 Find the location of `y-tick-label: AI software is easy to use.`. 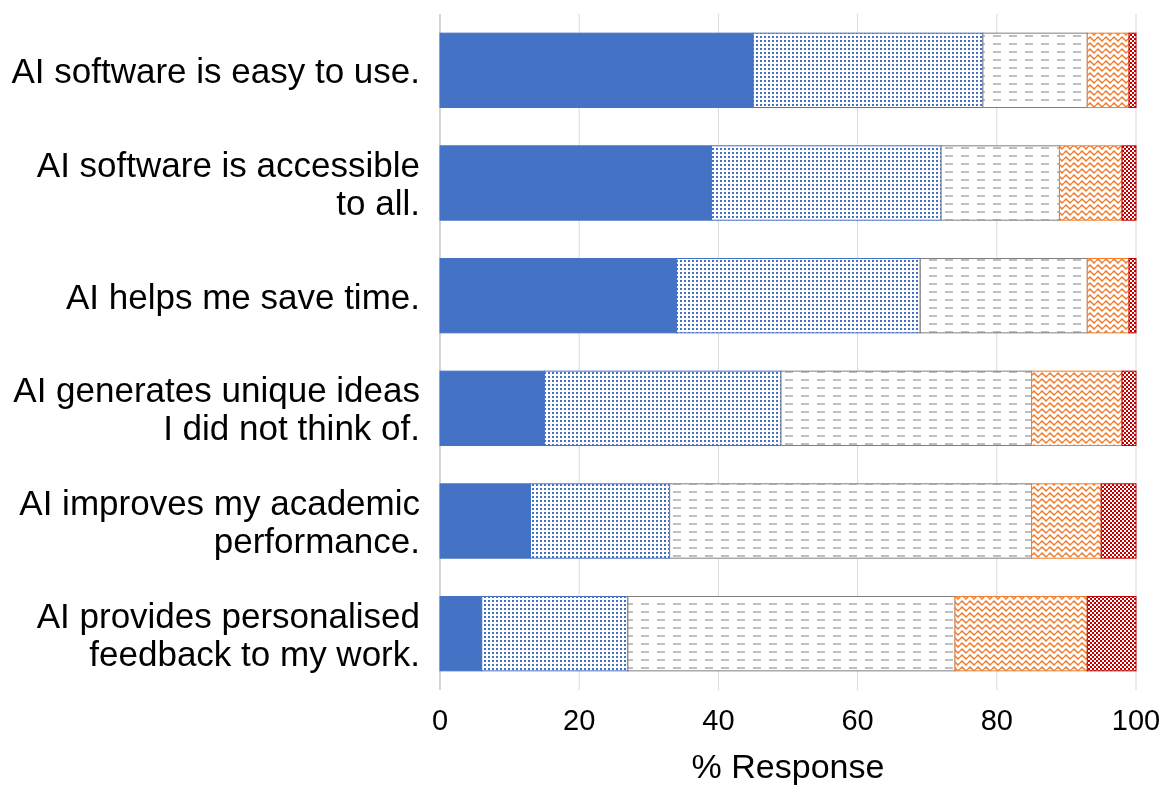

y-tick-label: AI software is easy to use. is located at coordinates (215, 70).